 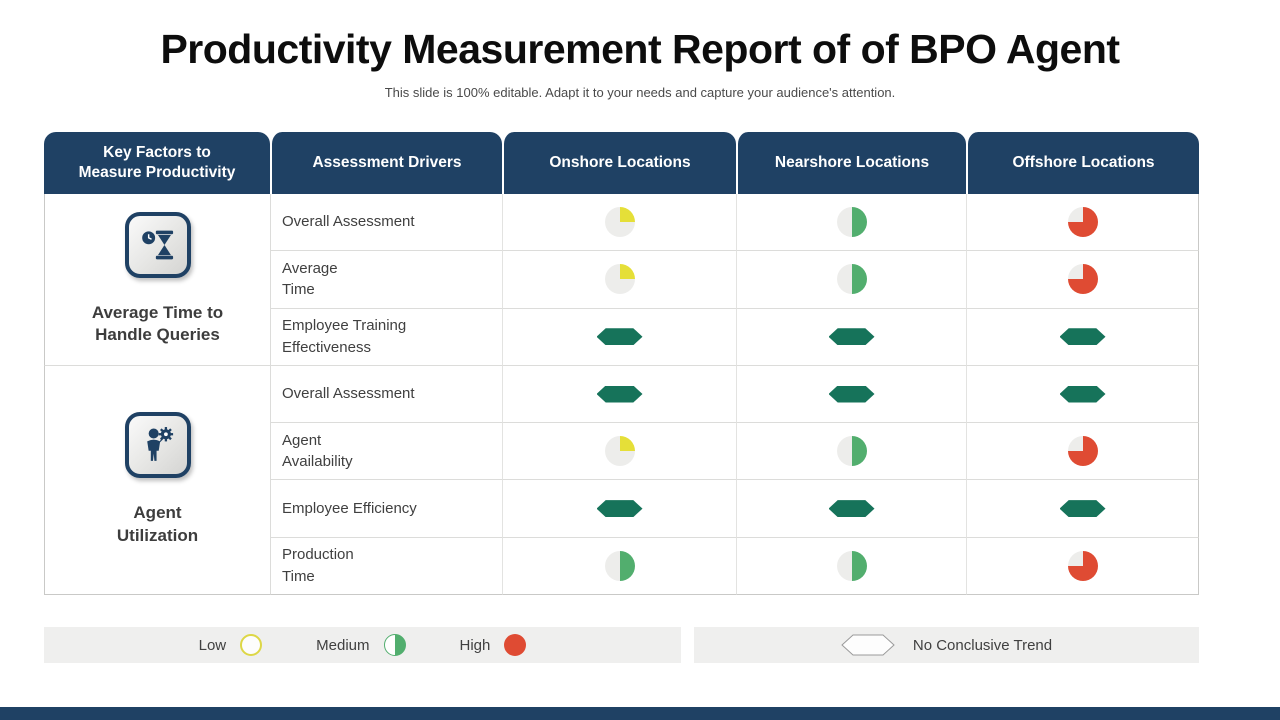 I want to click on legend-trend-label: No Conclusive Trend, so click(x=982, y=645).